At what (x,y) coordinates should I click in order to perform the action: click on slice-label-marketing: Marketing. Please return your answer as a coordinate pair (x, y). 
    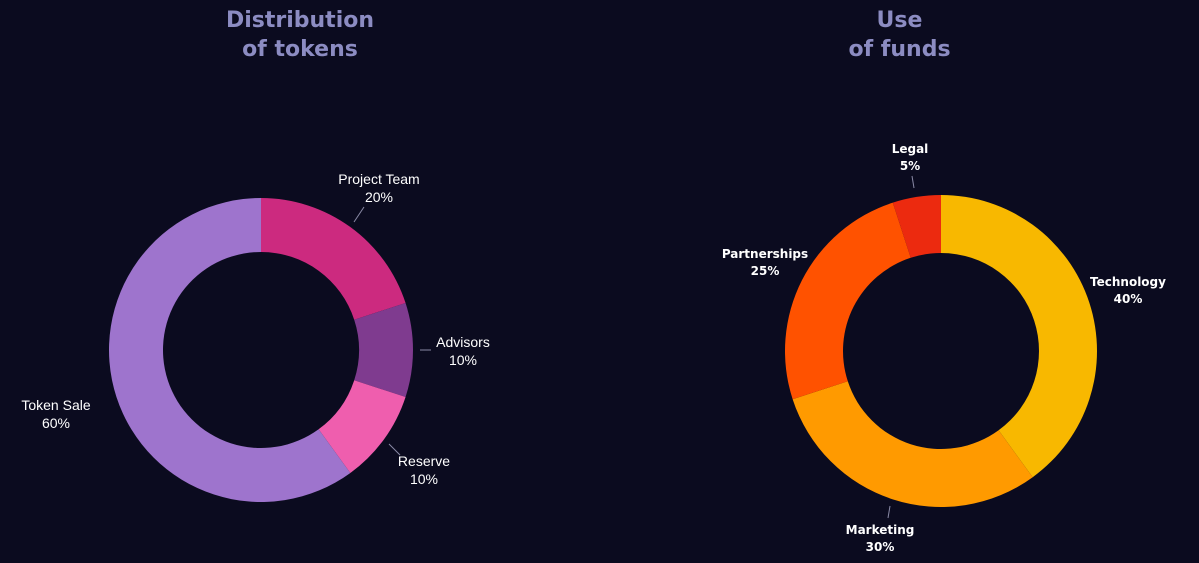
    Looking at the image, I should click on (880, 530).